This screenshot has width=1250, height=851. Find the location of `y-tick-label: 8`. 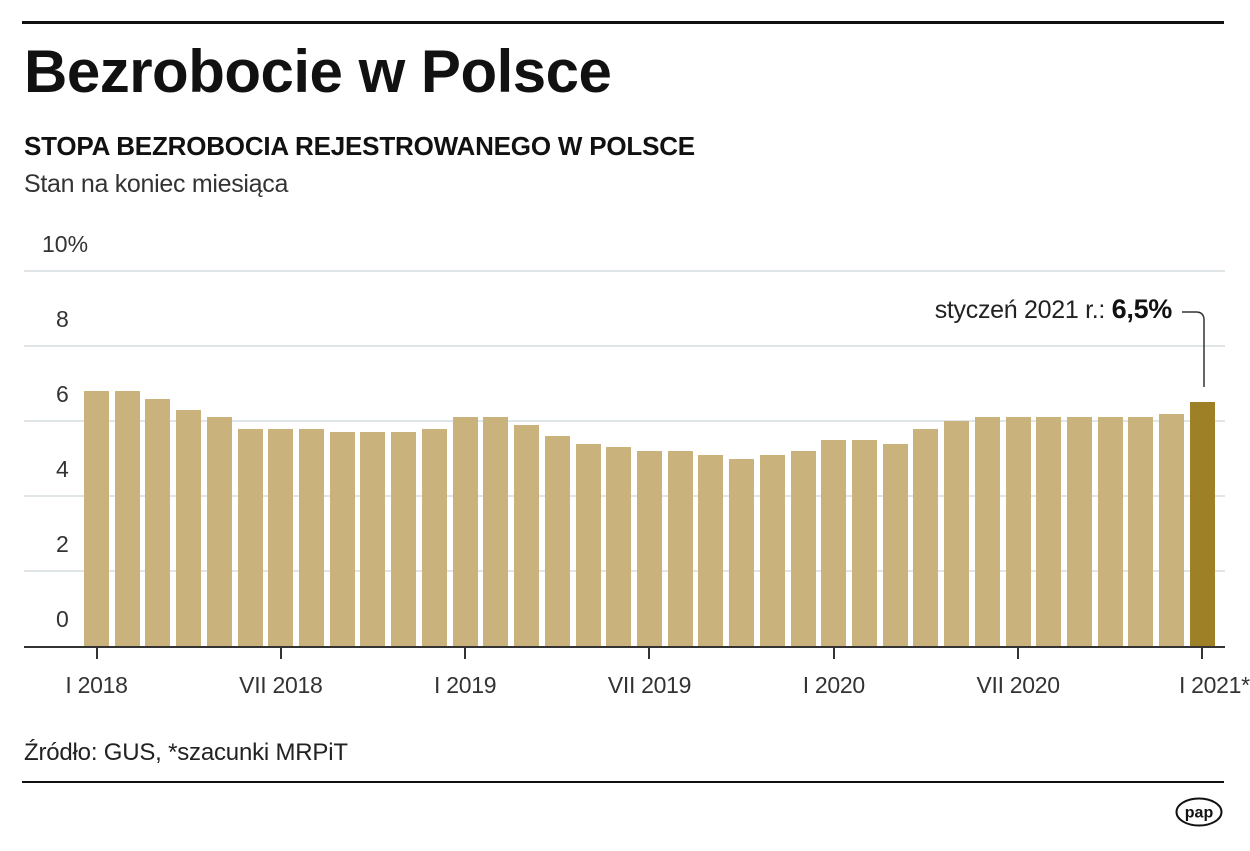

y-tick-label: 8 is located at coordinates (62, 319).